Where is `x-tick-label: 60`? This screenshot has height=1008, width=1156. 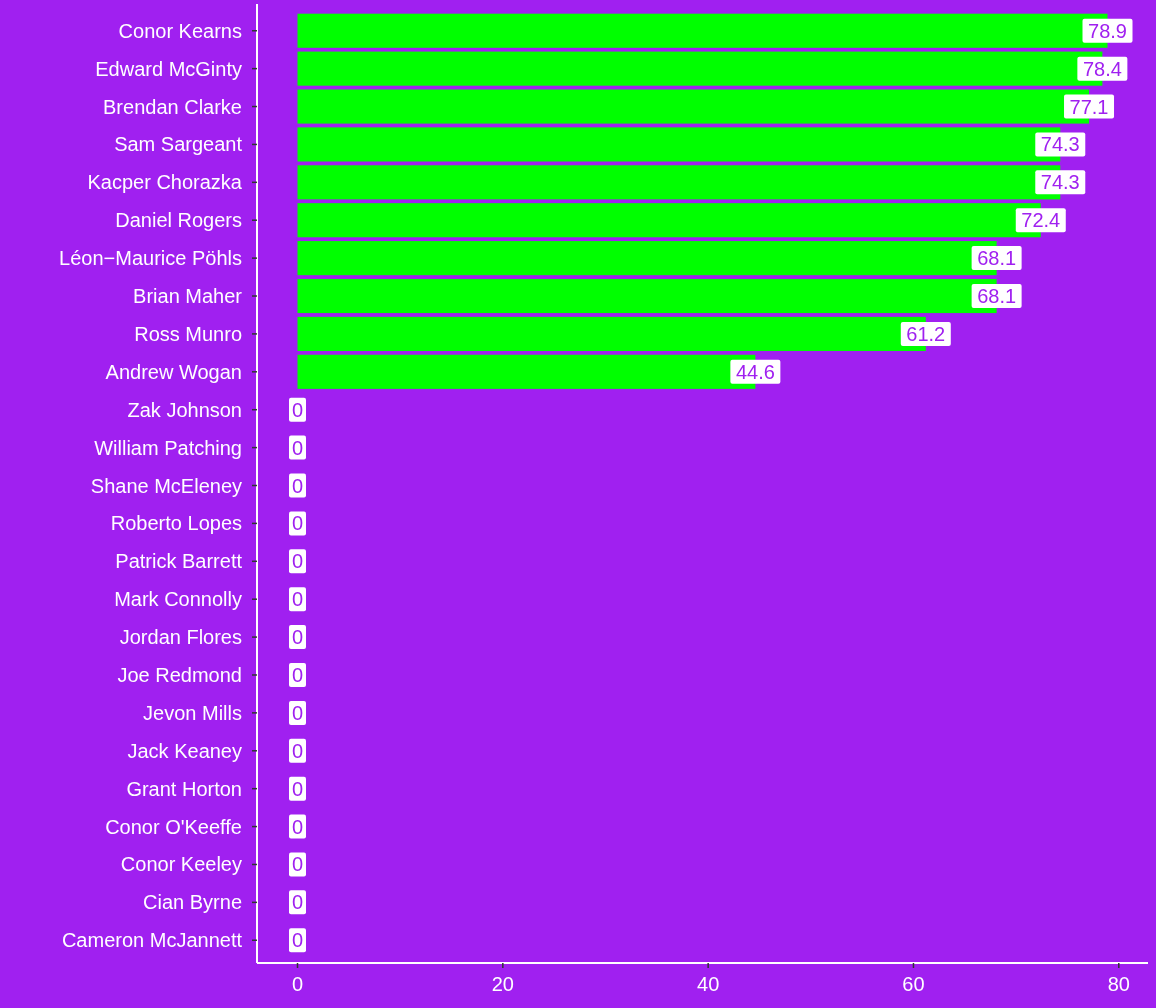 x-tick-label: 60 is located at coordinates (913, 984).